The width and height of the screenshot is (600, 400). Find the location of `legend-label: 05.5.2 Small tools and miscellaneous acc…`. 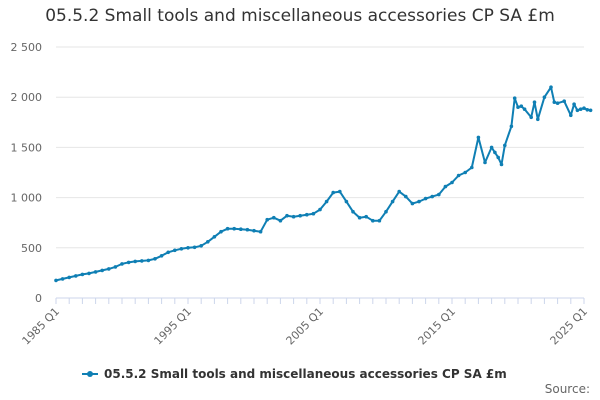

legend-label: 05.5.2 Small tools and miscellaneous acc… is located at coordinates (305, 374).